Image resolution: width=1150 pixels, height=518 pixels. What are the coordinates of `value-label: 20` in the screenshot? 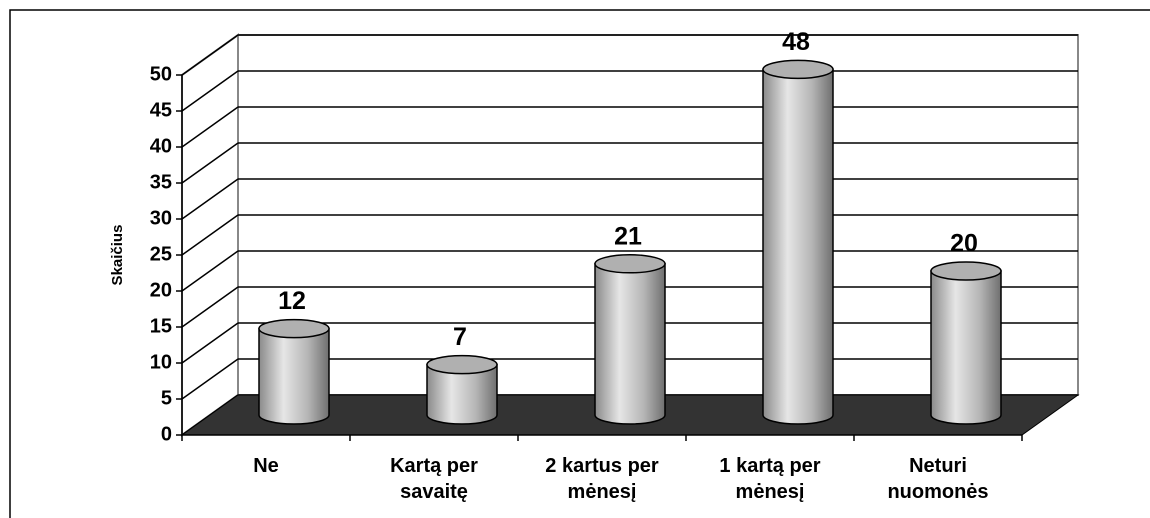 It's located at (964, 244).